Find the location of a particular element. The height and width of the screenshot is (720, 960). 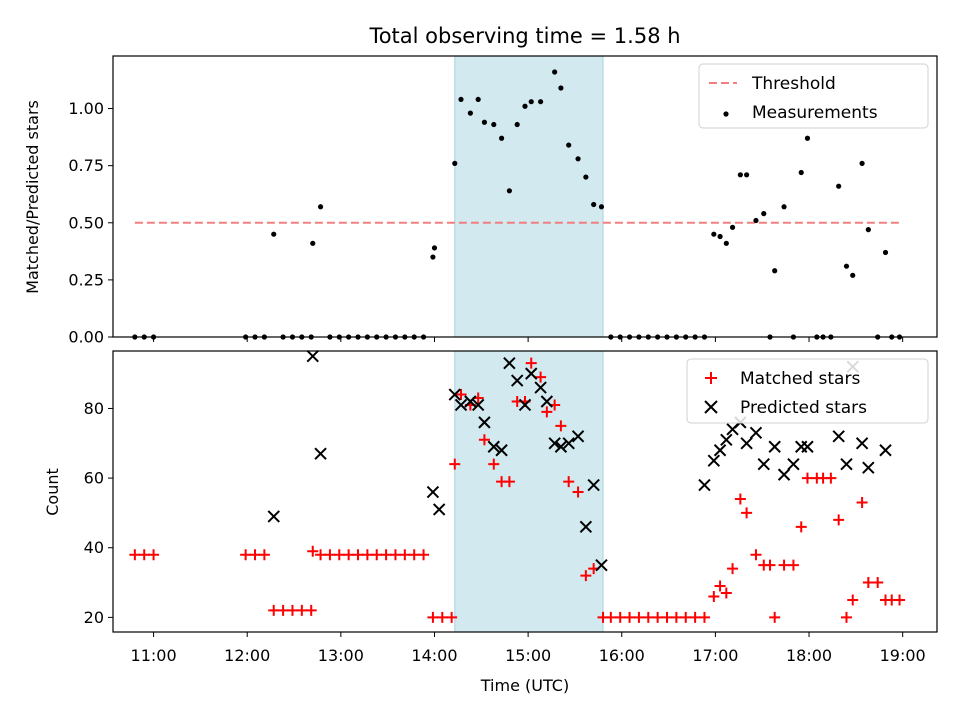

legend-label: Measurements is located at coordinates (815, 113).